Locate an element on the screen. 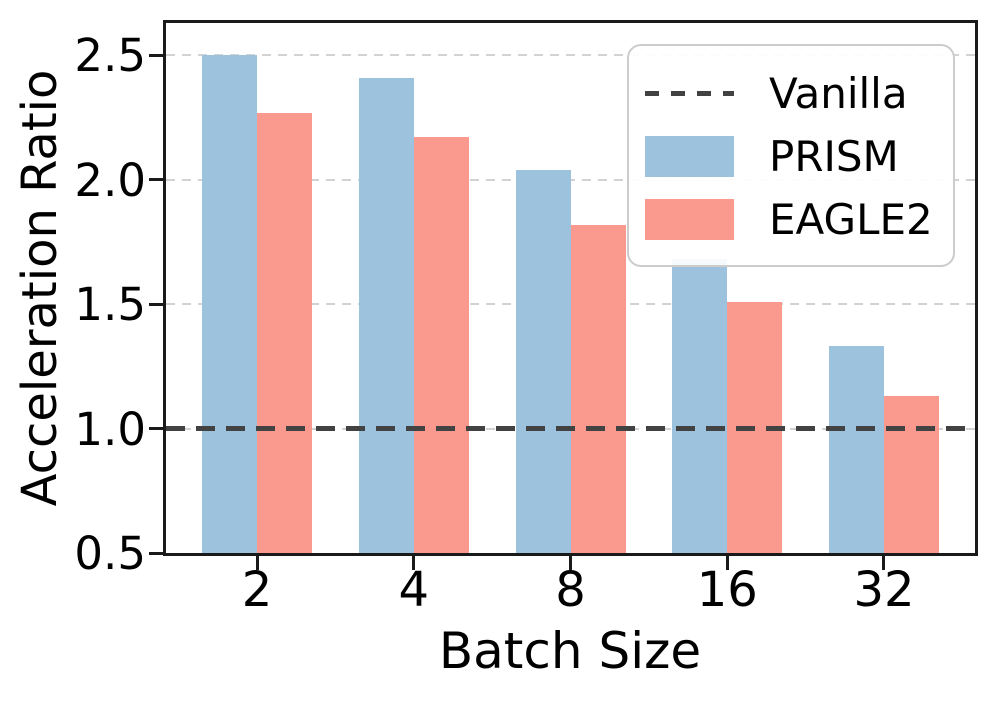  legend-item-eagle2: EAGLE2 is located at coordinates (799, 219).